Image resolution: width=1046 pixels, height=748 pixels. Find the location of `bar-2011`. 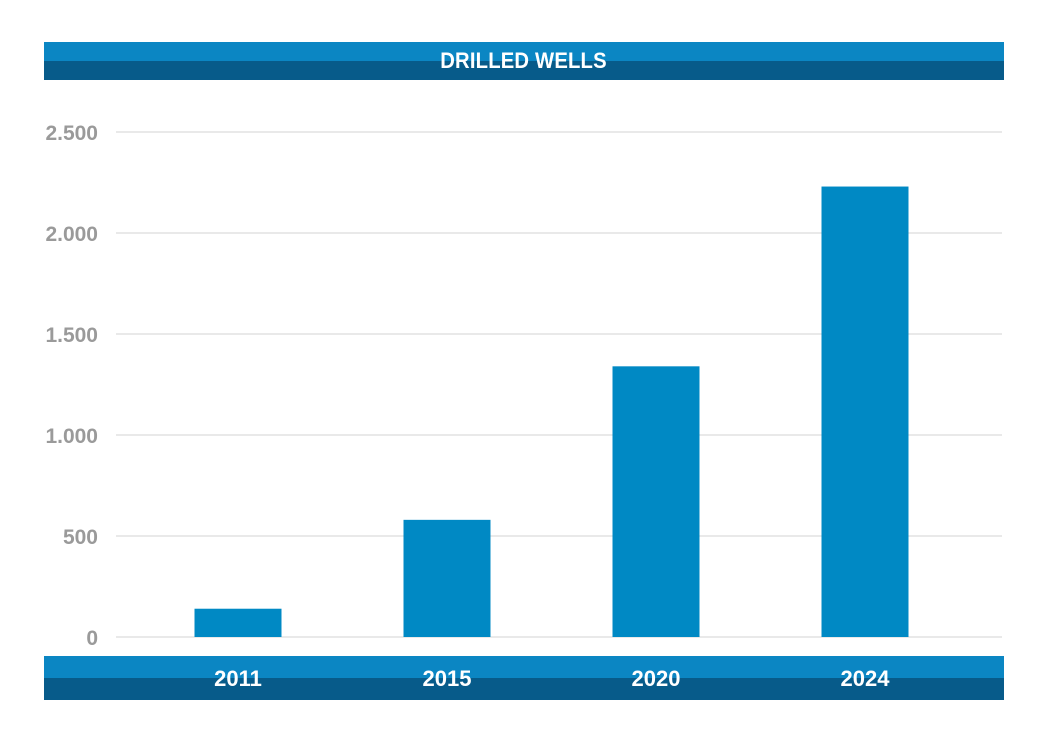

bar-2011 is located at coordinates (238, 622).